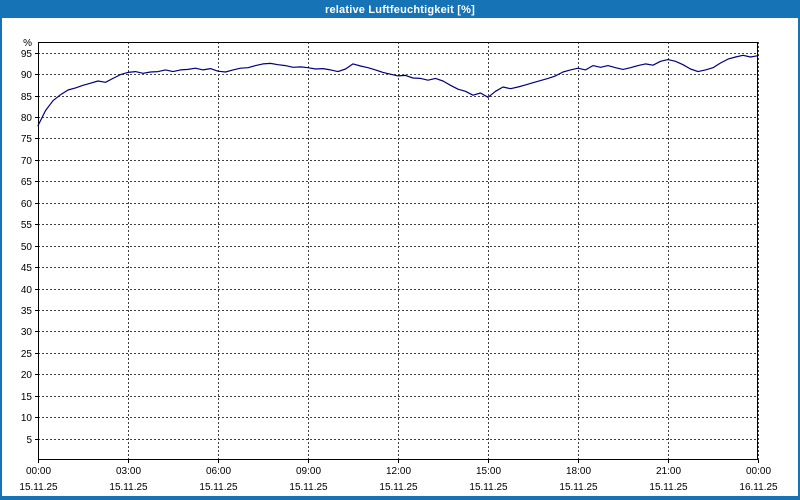 The width and height of the screenshot is (800, 500). I want to click on x-tick-time-label: 15:00, so click(488, 471).